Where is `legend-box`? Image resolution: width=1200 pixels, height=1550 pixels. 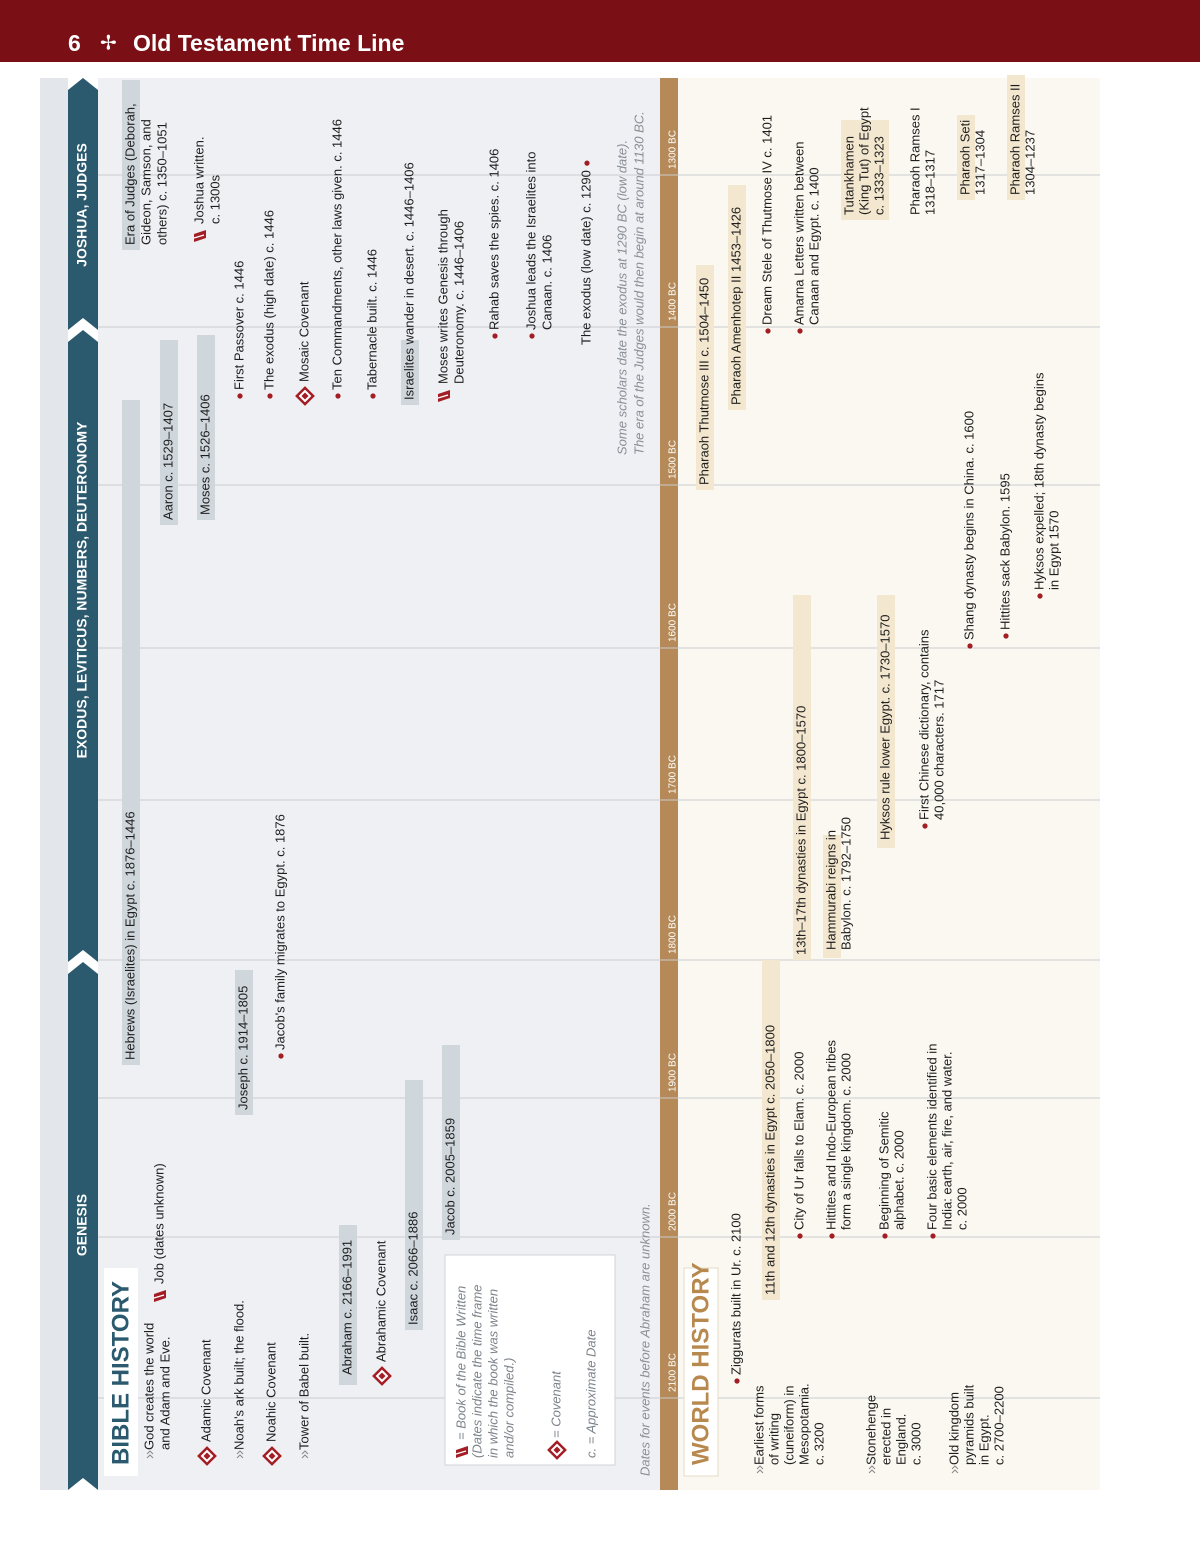 legend-box is located at coordinates (530, 1360).